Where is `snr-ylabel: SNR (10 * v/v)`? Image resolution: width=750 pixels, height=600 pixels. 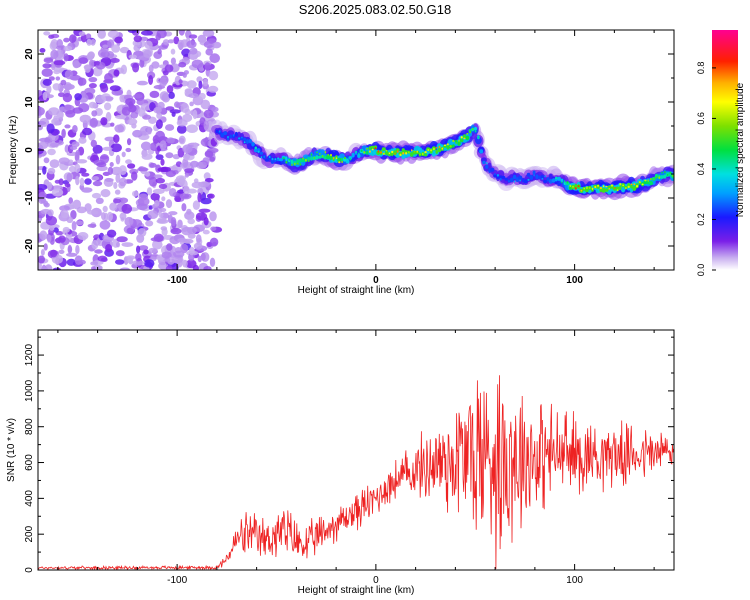
snr-ylabel: SNR (10 * v/v) is located at coordinates (11, 450).